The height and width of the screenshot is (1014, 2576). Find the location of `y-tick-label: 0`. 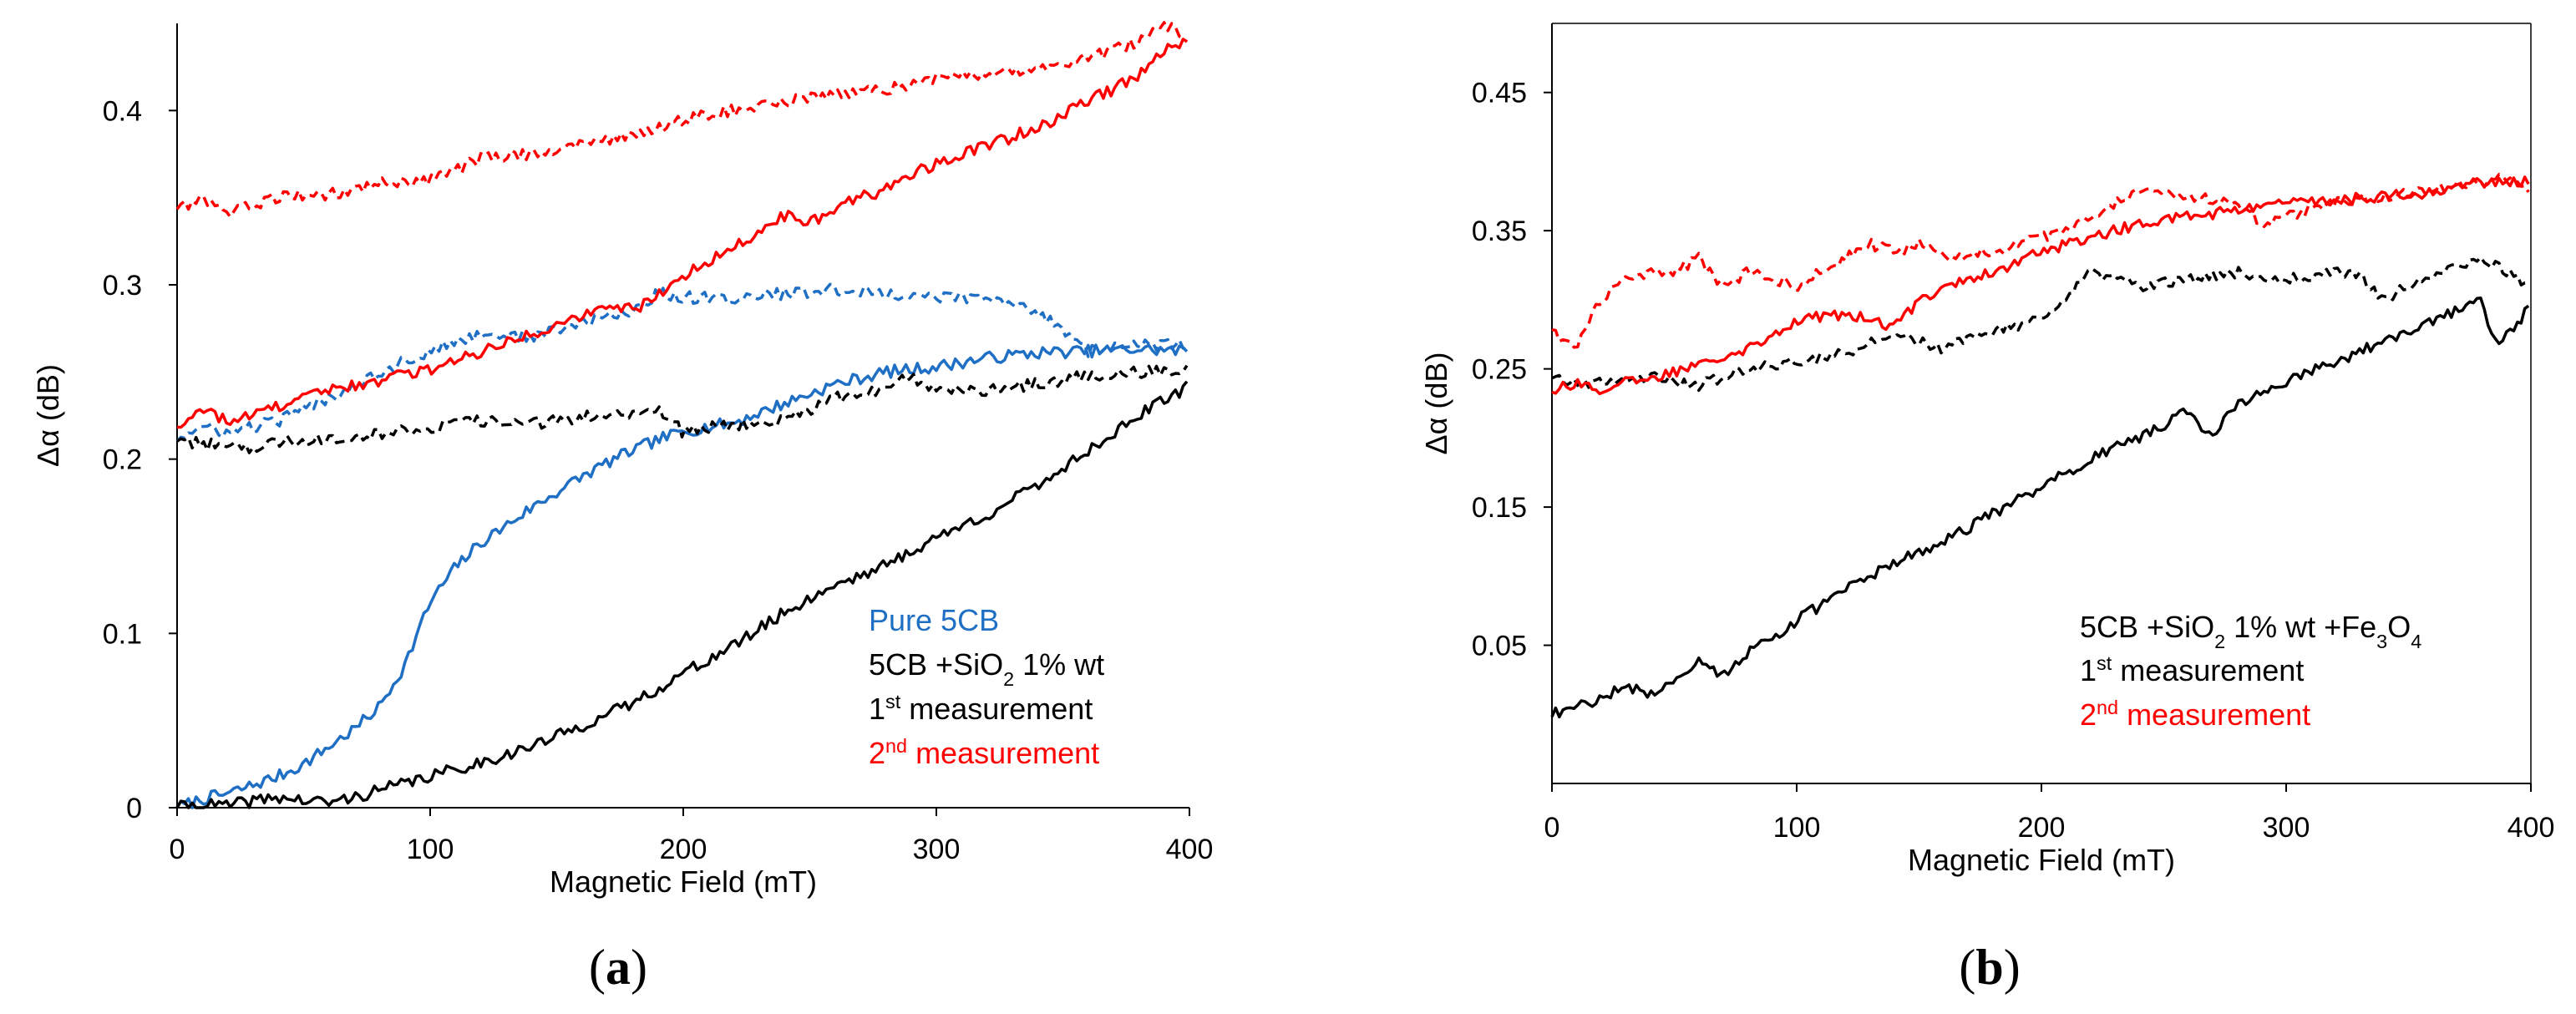

y-tick-label: 0 is located at coordinates (134, 808).